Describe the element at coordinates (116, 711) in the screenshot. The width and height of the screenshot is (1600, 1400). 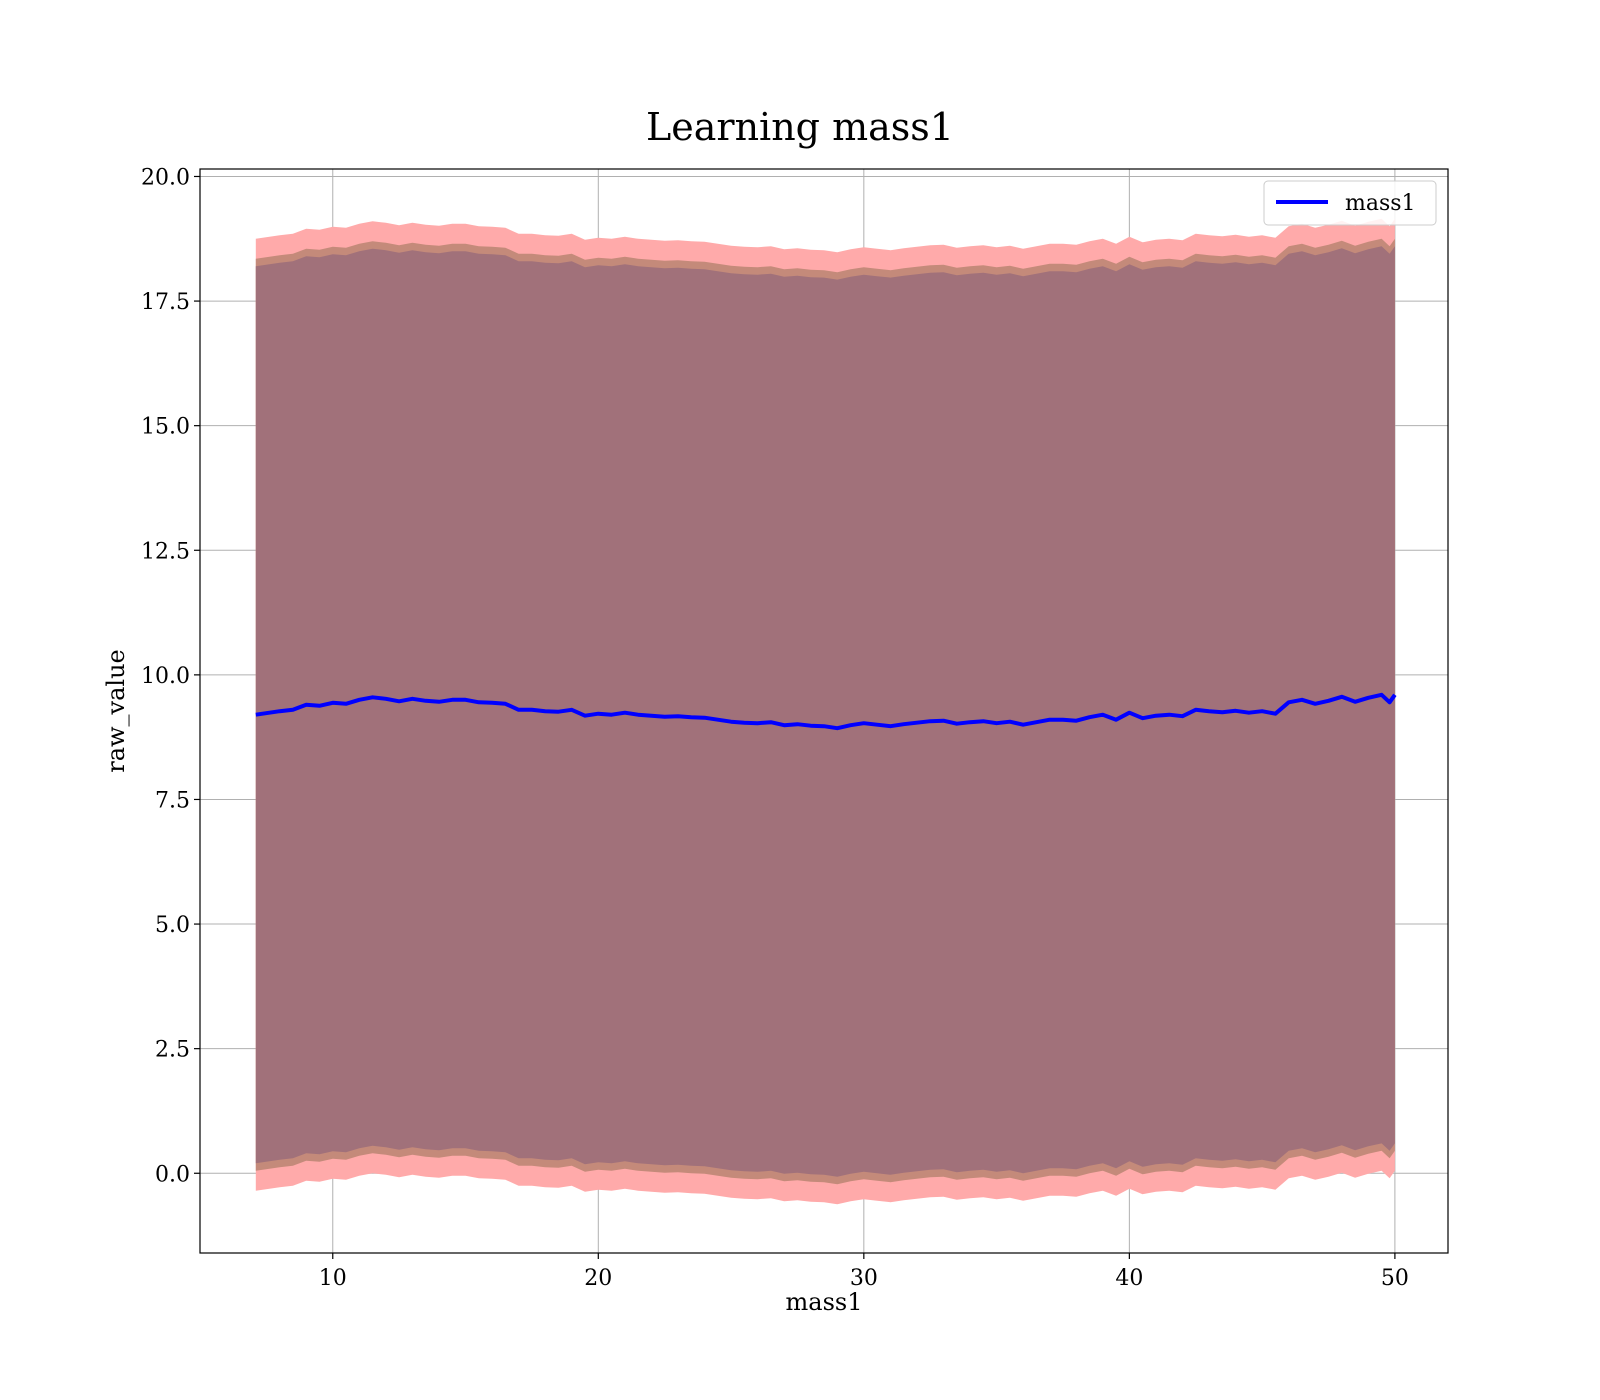
I see `y-axis-label: raw_value` at that location.